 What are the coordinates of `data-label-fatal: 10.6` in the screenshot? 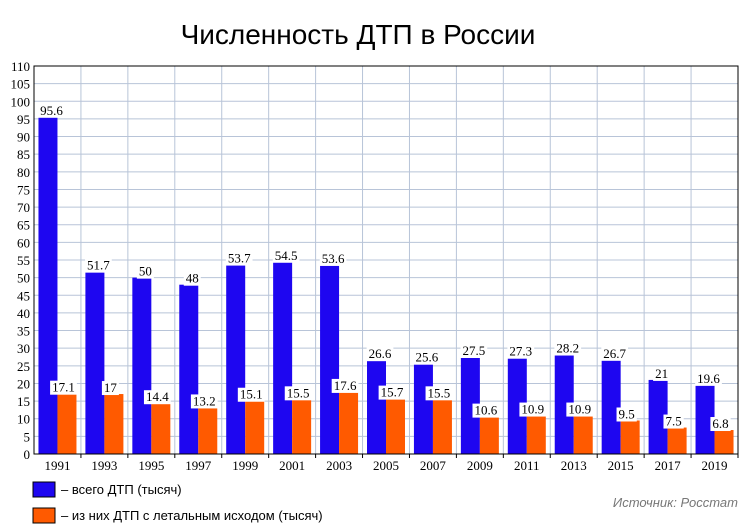 It's located at (486, 410).